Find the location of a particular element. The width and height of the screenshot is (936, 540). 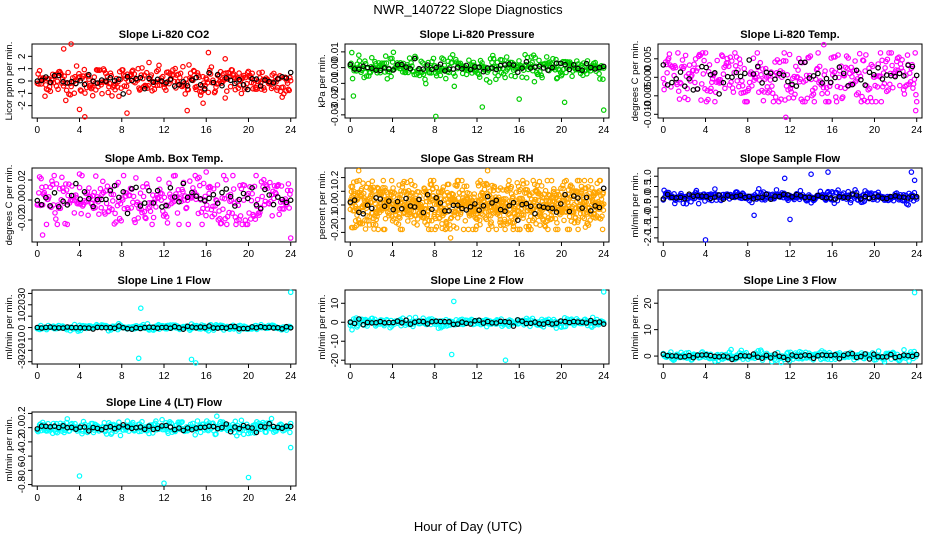

y-tick-label: -0.2 is located at coordinates (335, 232).